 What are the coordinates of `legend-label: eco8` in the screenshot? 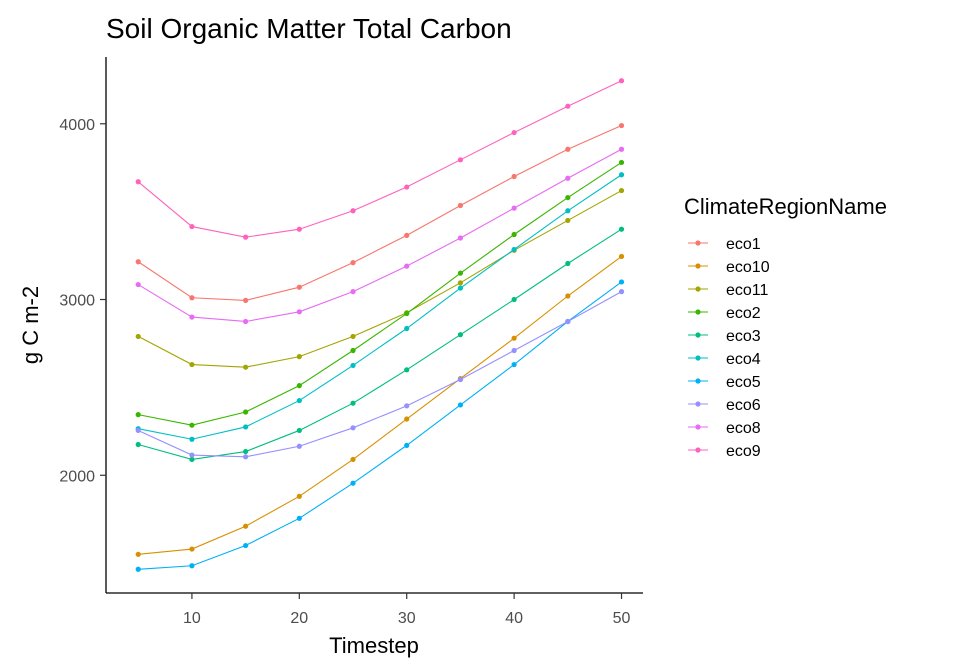 It's located at (743, 428).